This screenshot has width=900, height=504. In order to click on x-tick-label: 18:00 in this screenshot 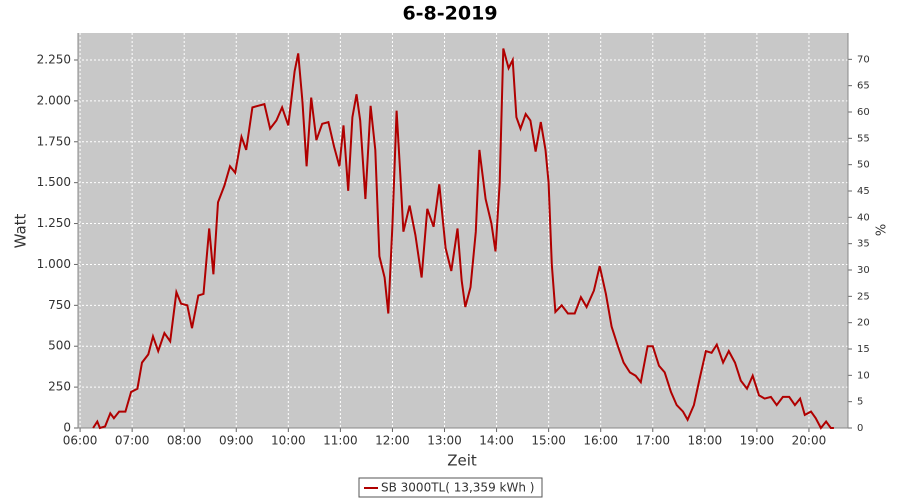, I will do `click(705, 441)`.